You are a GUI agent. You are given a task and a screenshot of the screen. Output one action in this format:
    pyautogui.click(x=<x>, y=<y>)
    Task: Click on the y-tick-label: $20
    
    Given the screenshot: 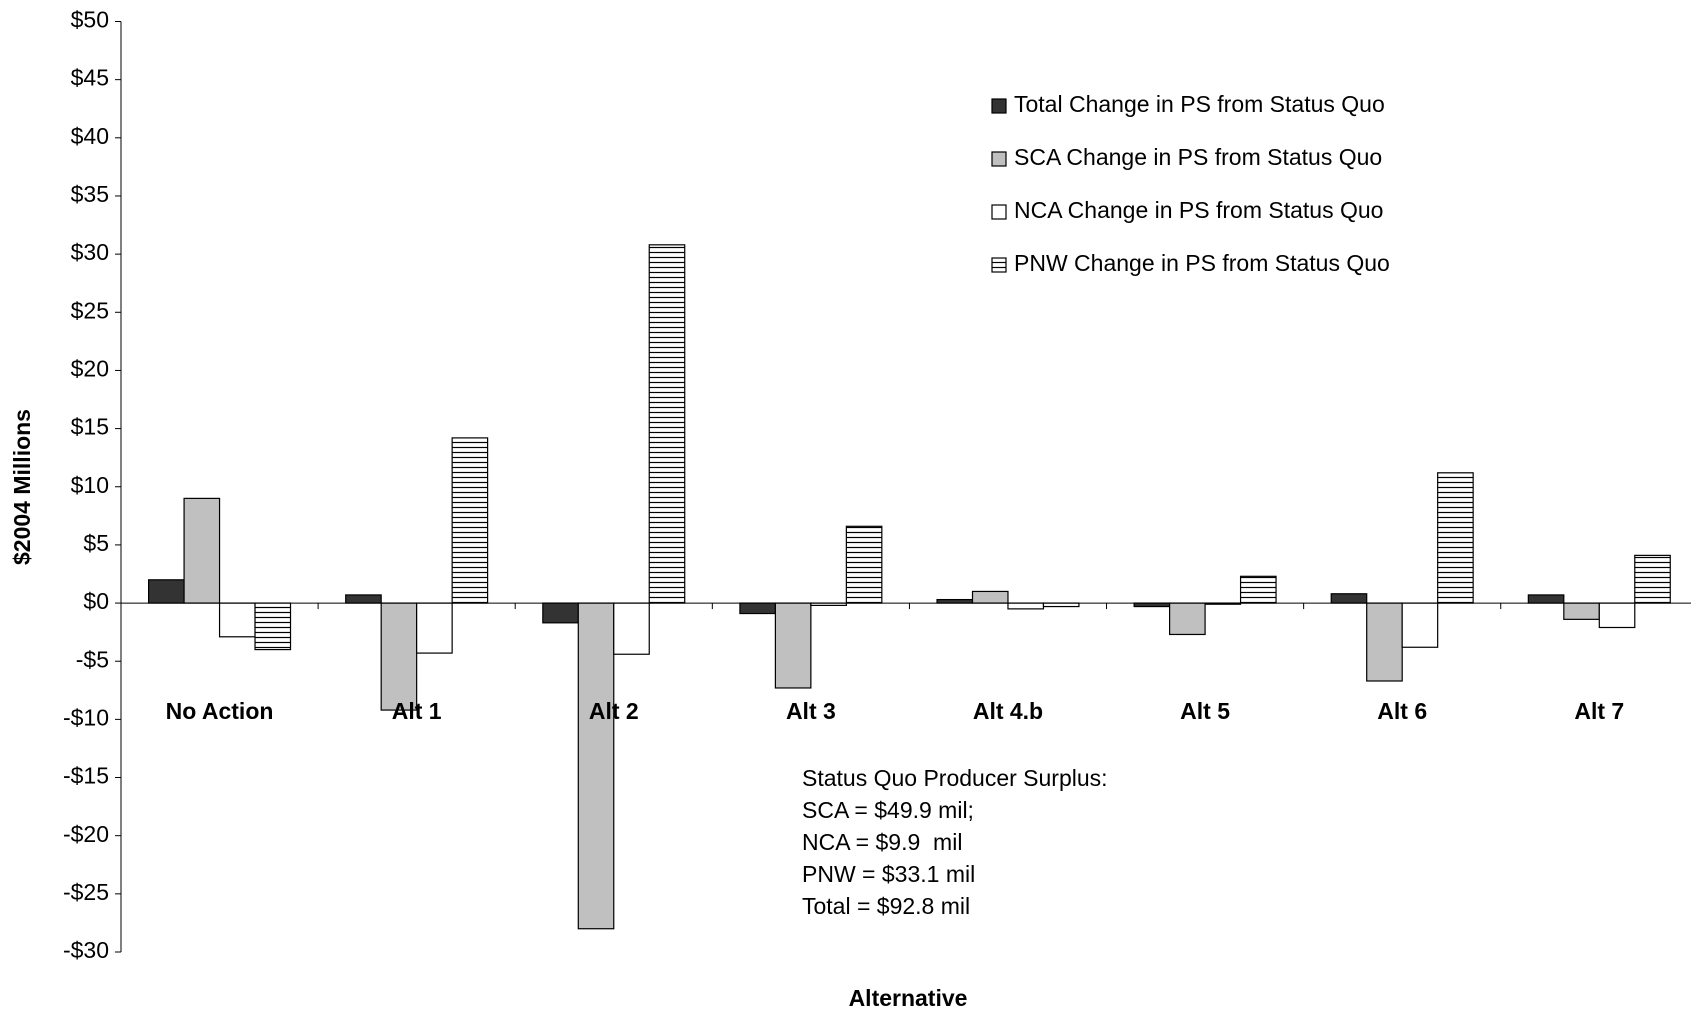 What is the action you would take?
    pyautogui.click(x=90, y=369)
    